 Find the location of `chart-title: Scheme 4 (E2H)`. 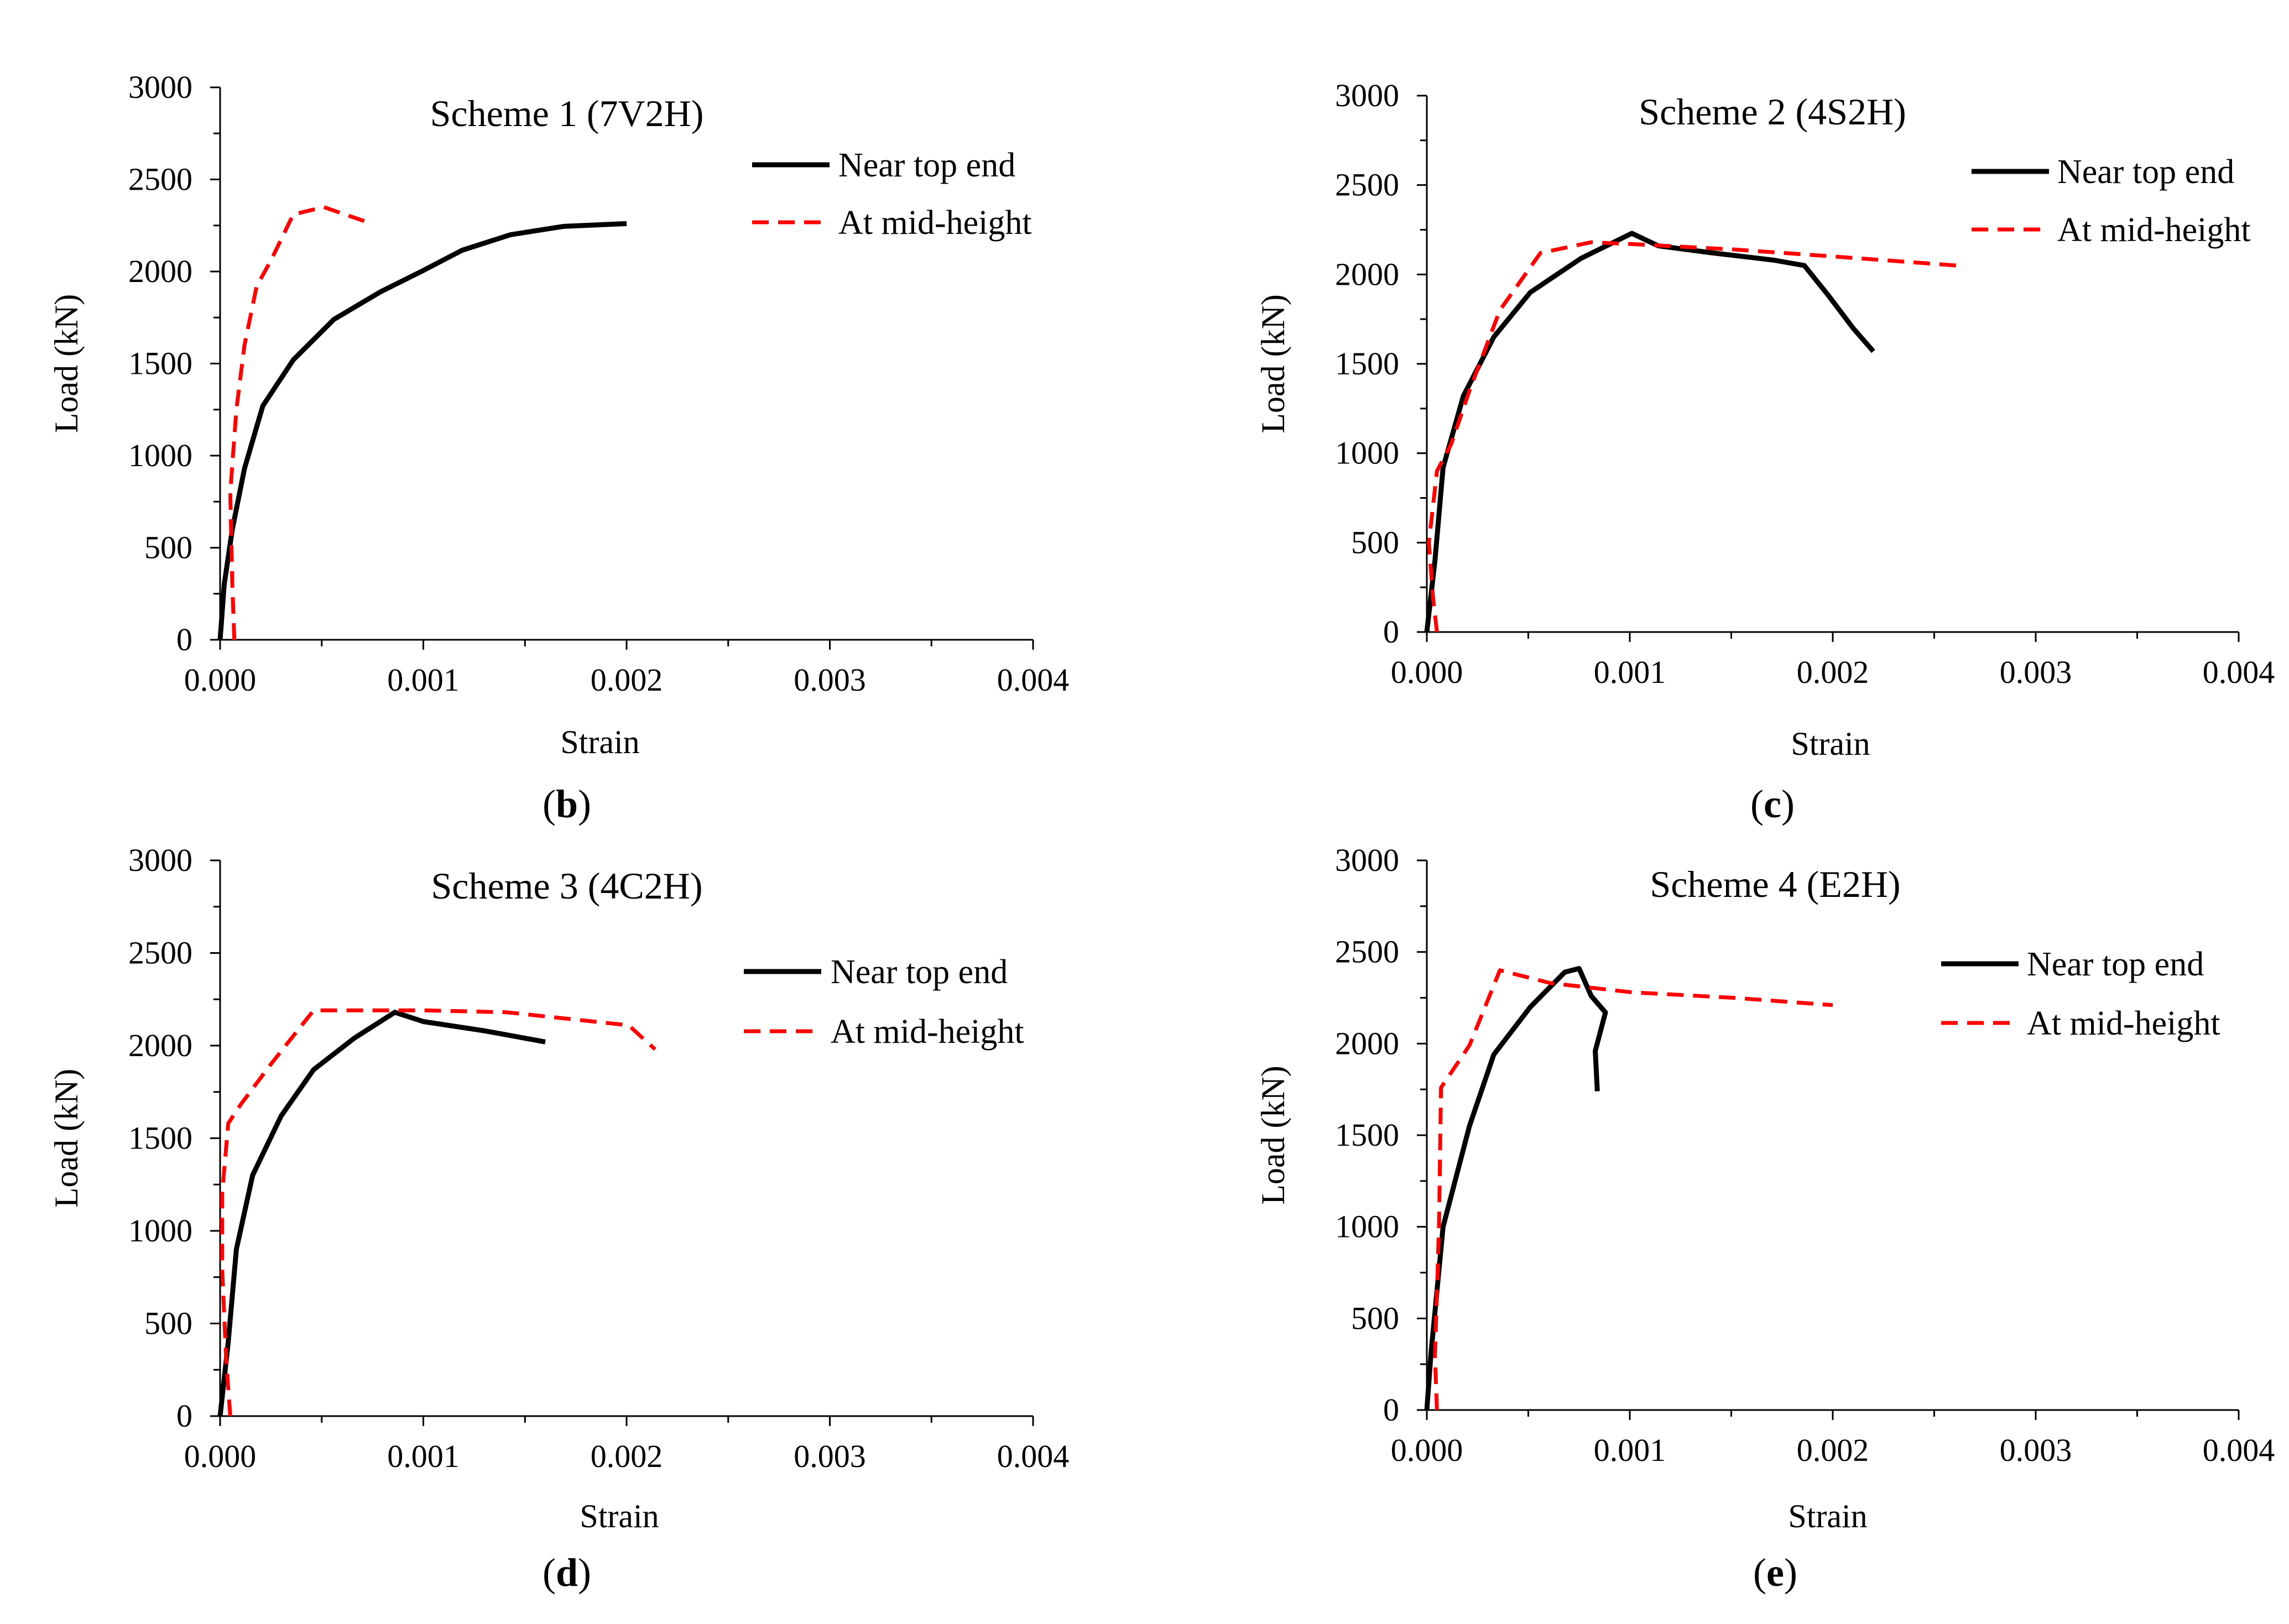

chart-title: Scheme 4 (E2H) is located at coordinates (1775, 884).